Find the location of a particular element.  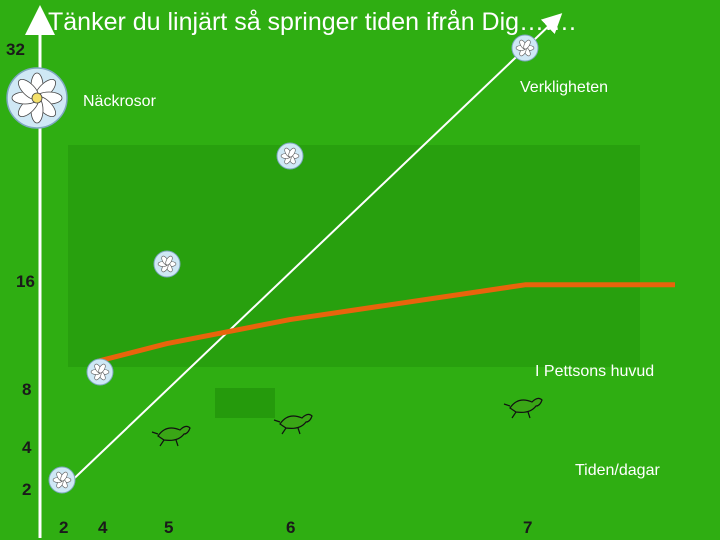

series-label-reality: Verkligheten is located at coordinates (564, 87).